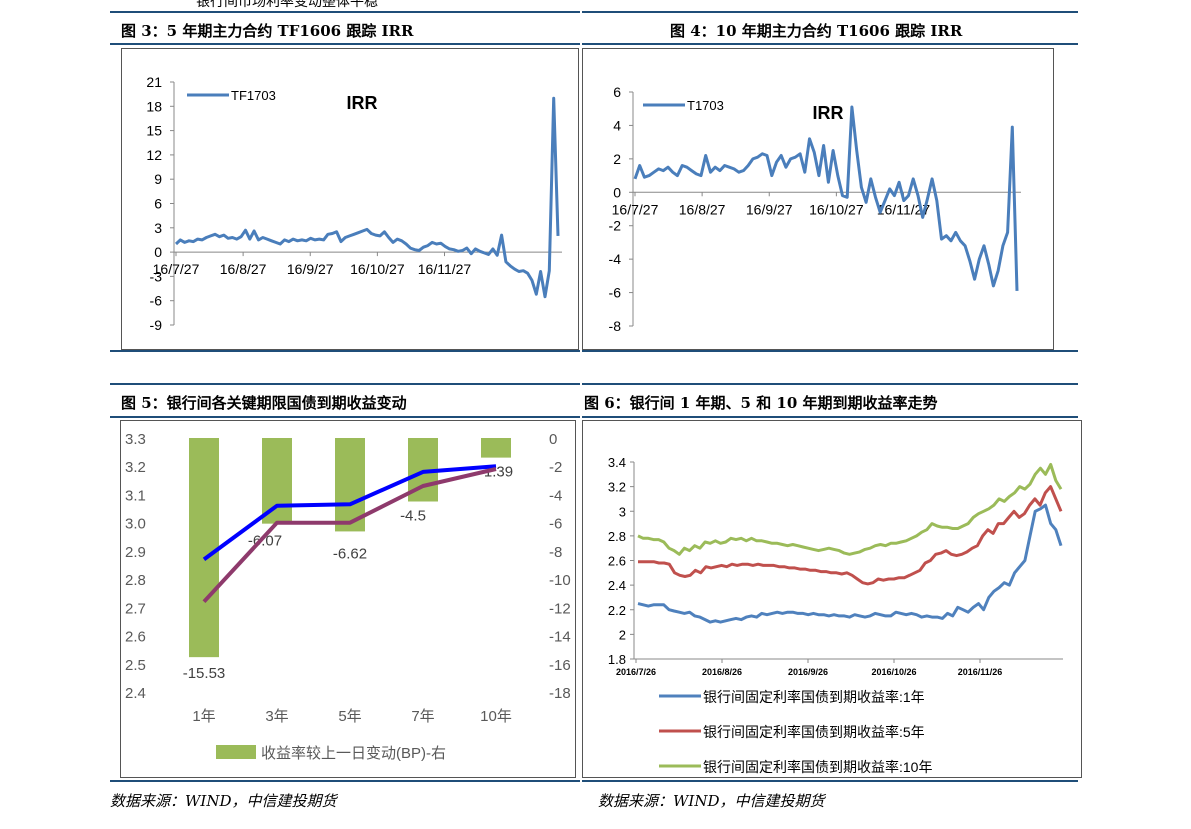  Describe the element at coordinates (615, 326) in the screenshot. I see `y-tick-label: -8` at that location.